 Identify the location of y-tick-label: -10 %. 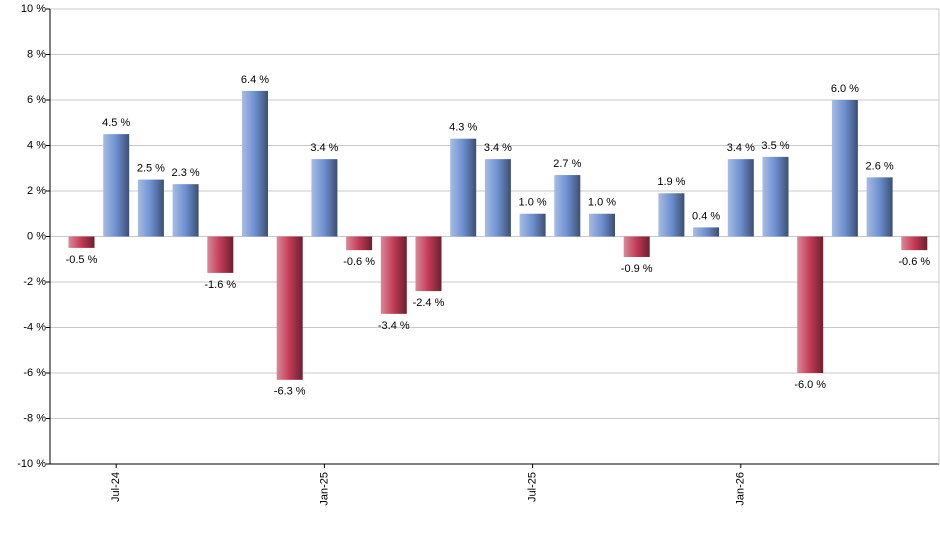
(31, 464).